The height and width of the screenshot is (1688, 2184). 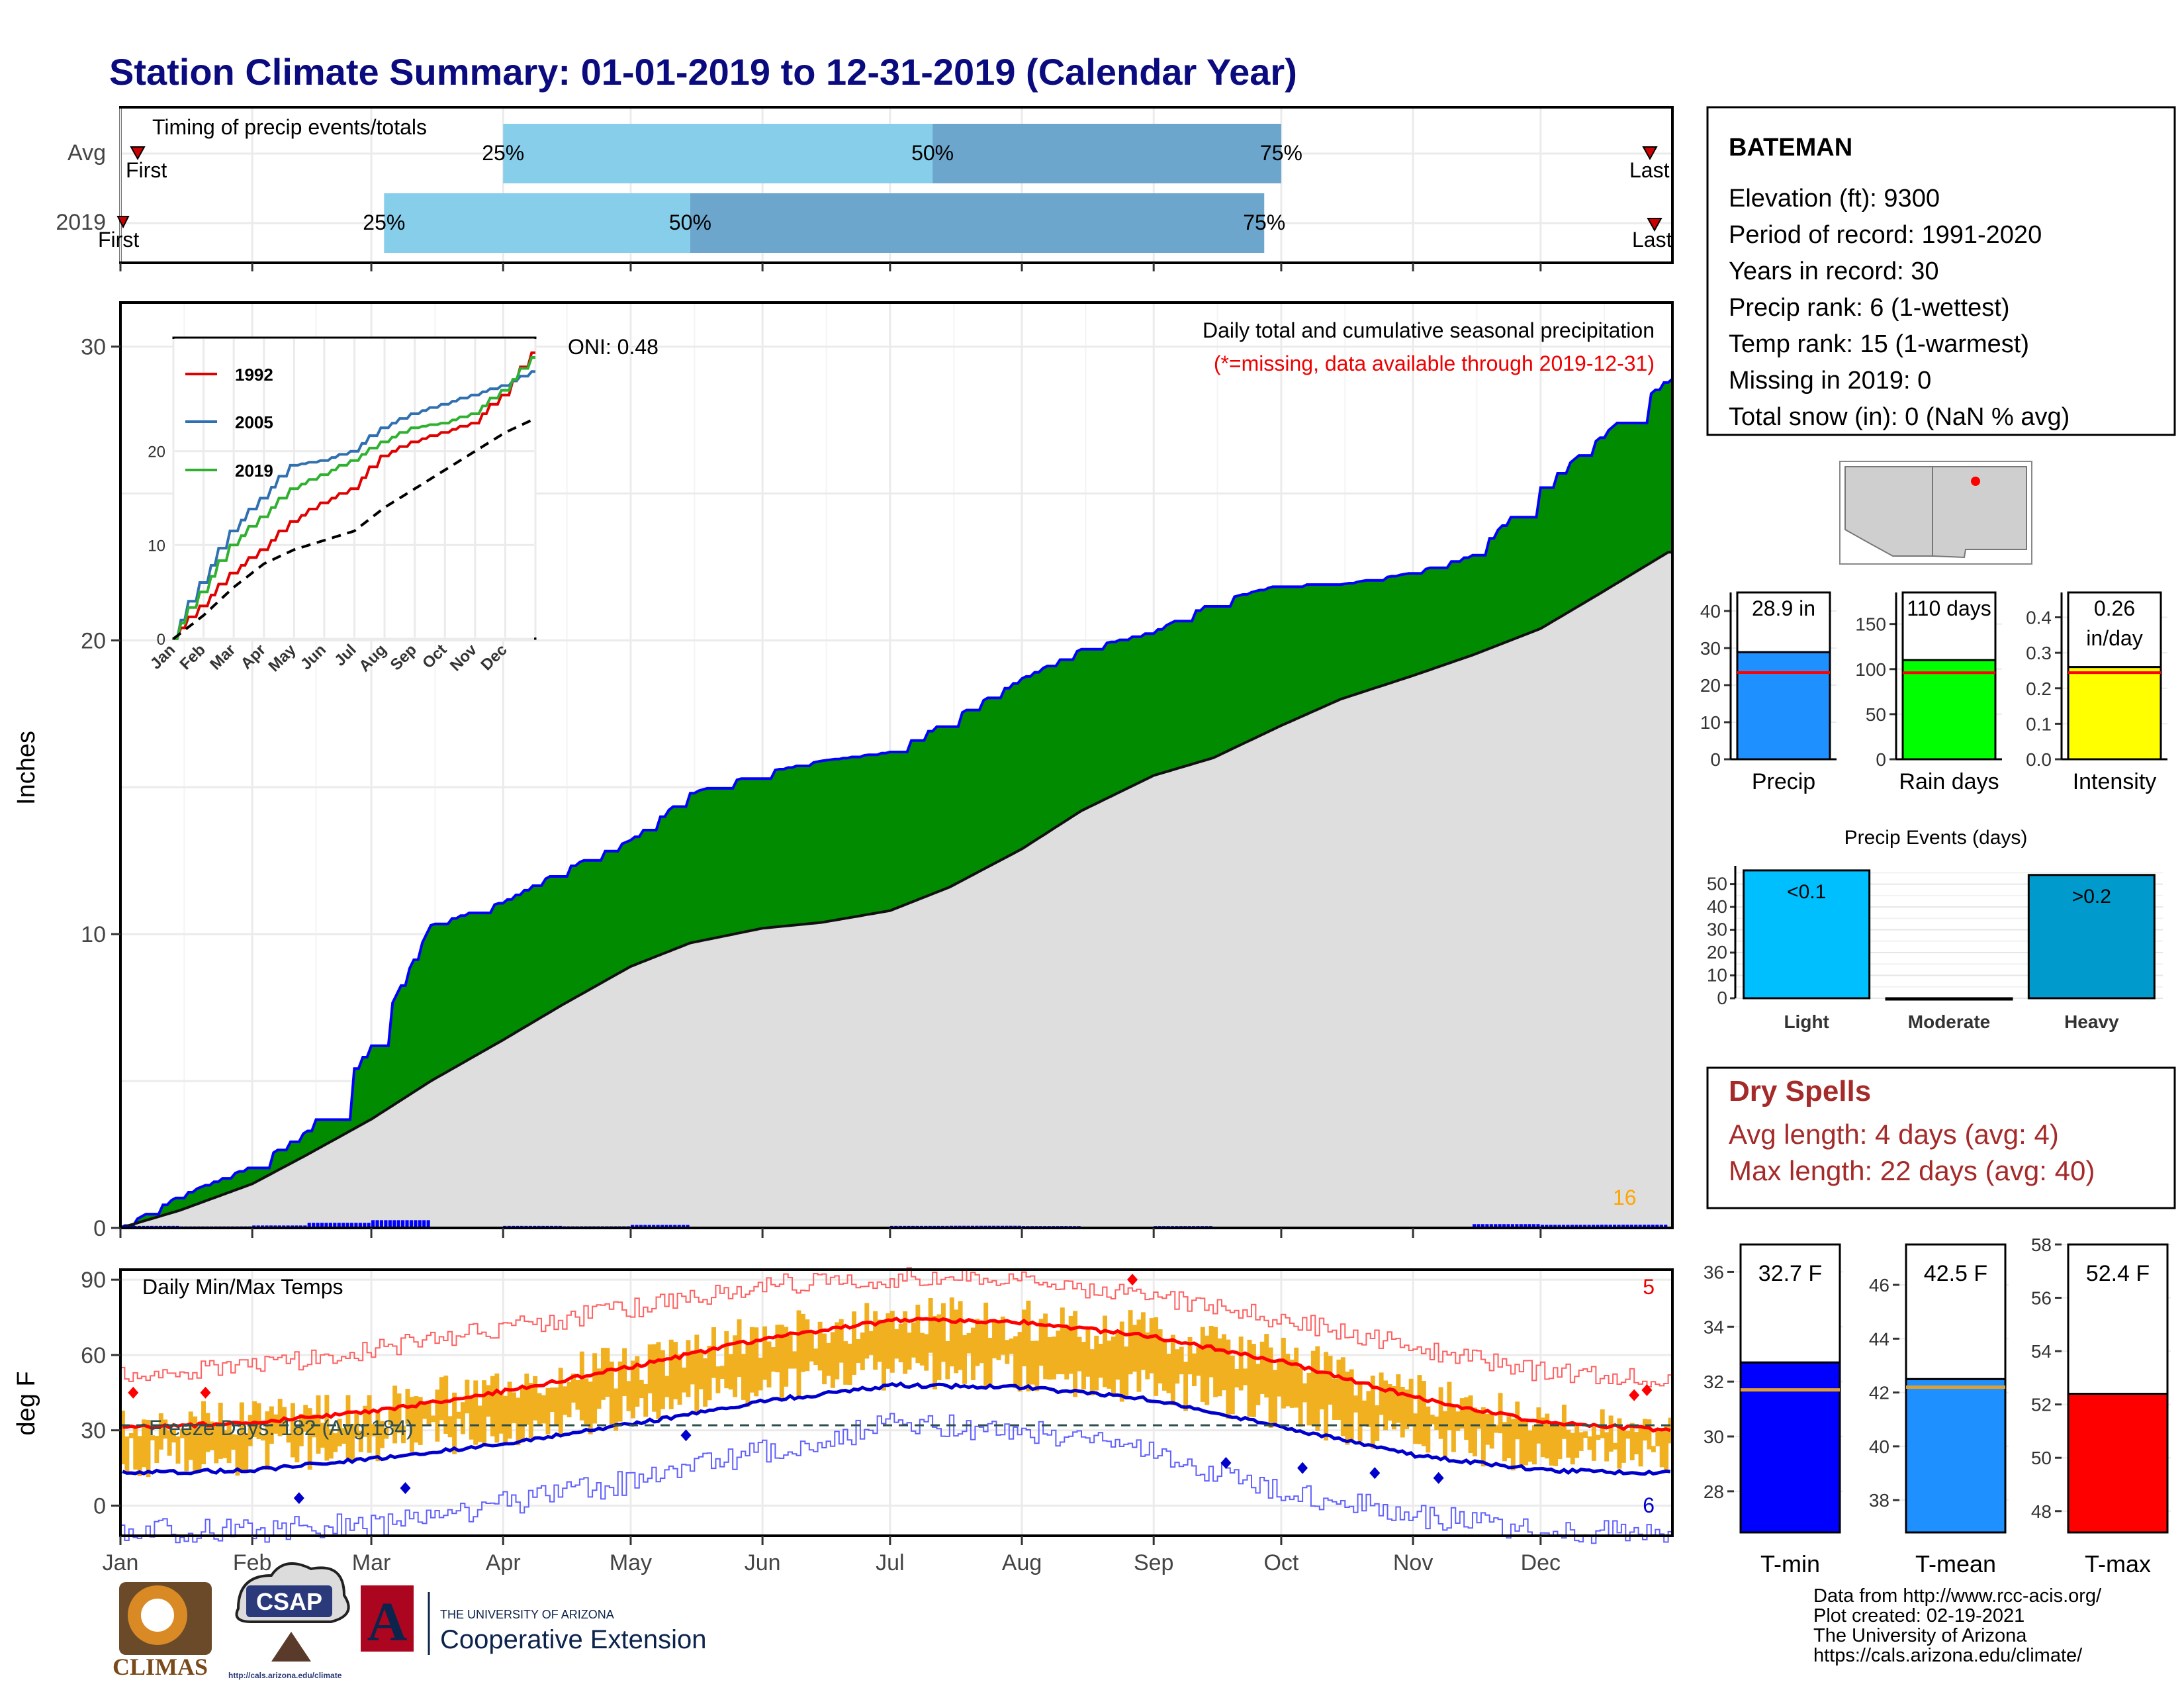 What do you see at coordinates (1783, 608) in the screenshot?
I see `summary-value-text: 28.9 in` at bounding box center [1783, 608].